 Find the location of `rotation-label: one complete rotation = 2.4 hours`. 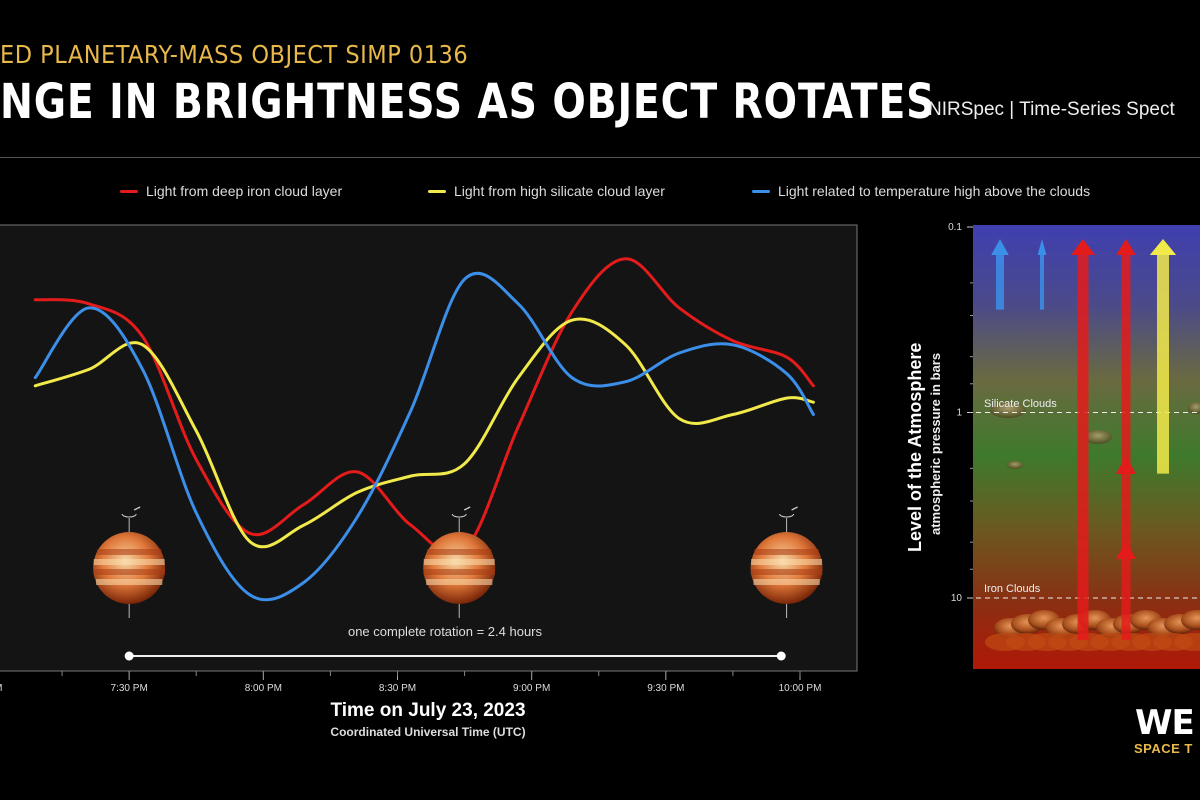

rotation-label: one complete rotation = 2.4 hours is located at coordinates (445, 631).